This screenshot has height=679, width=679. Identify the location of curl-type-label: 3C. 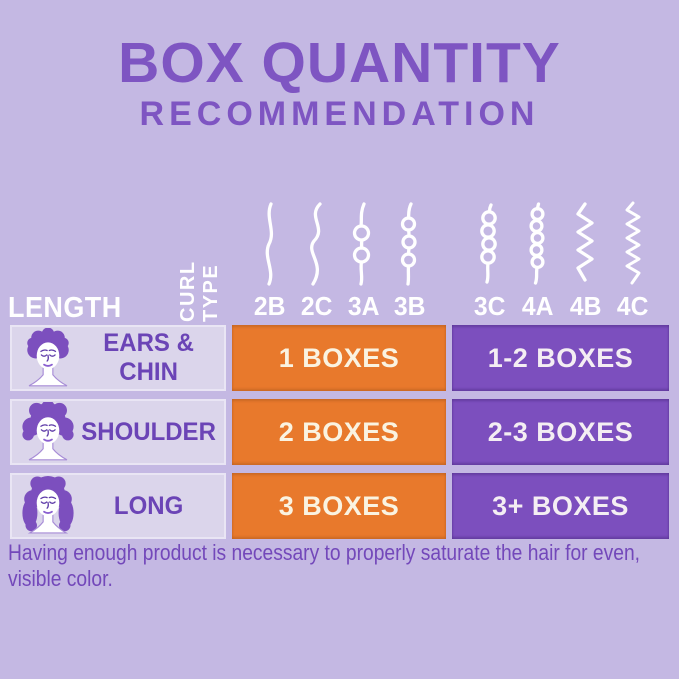
(490, 306).